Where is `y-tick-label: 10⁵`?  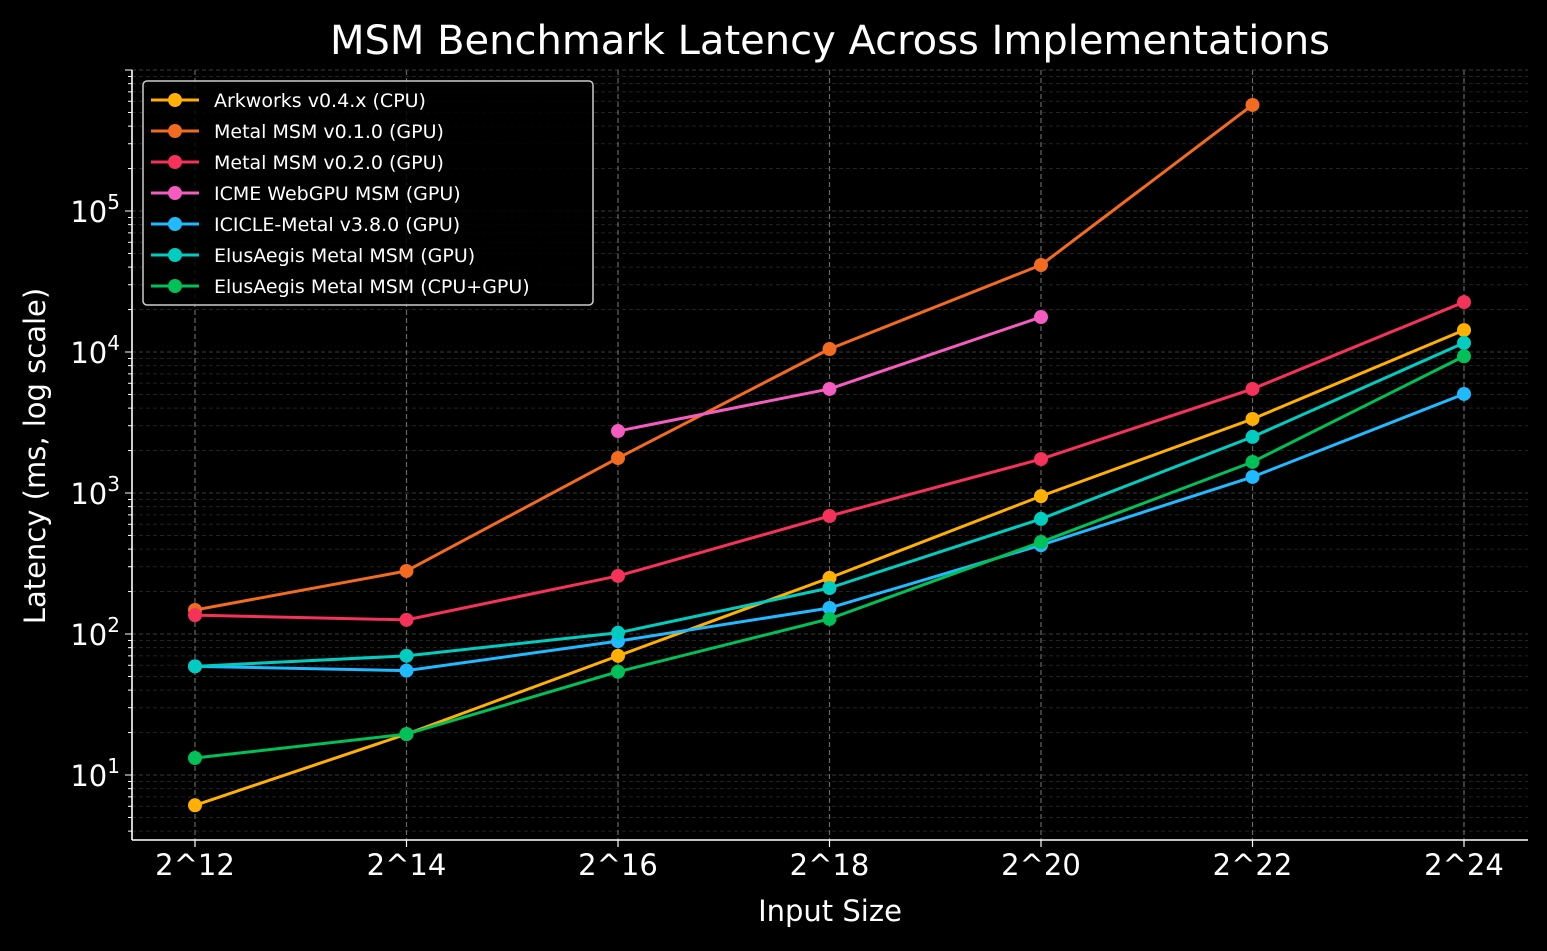
y-tick-label: 10⁵ is located at coordinates (95, 209).